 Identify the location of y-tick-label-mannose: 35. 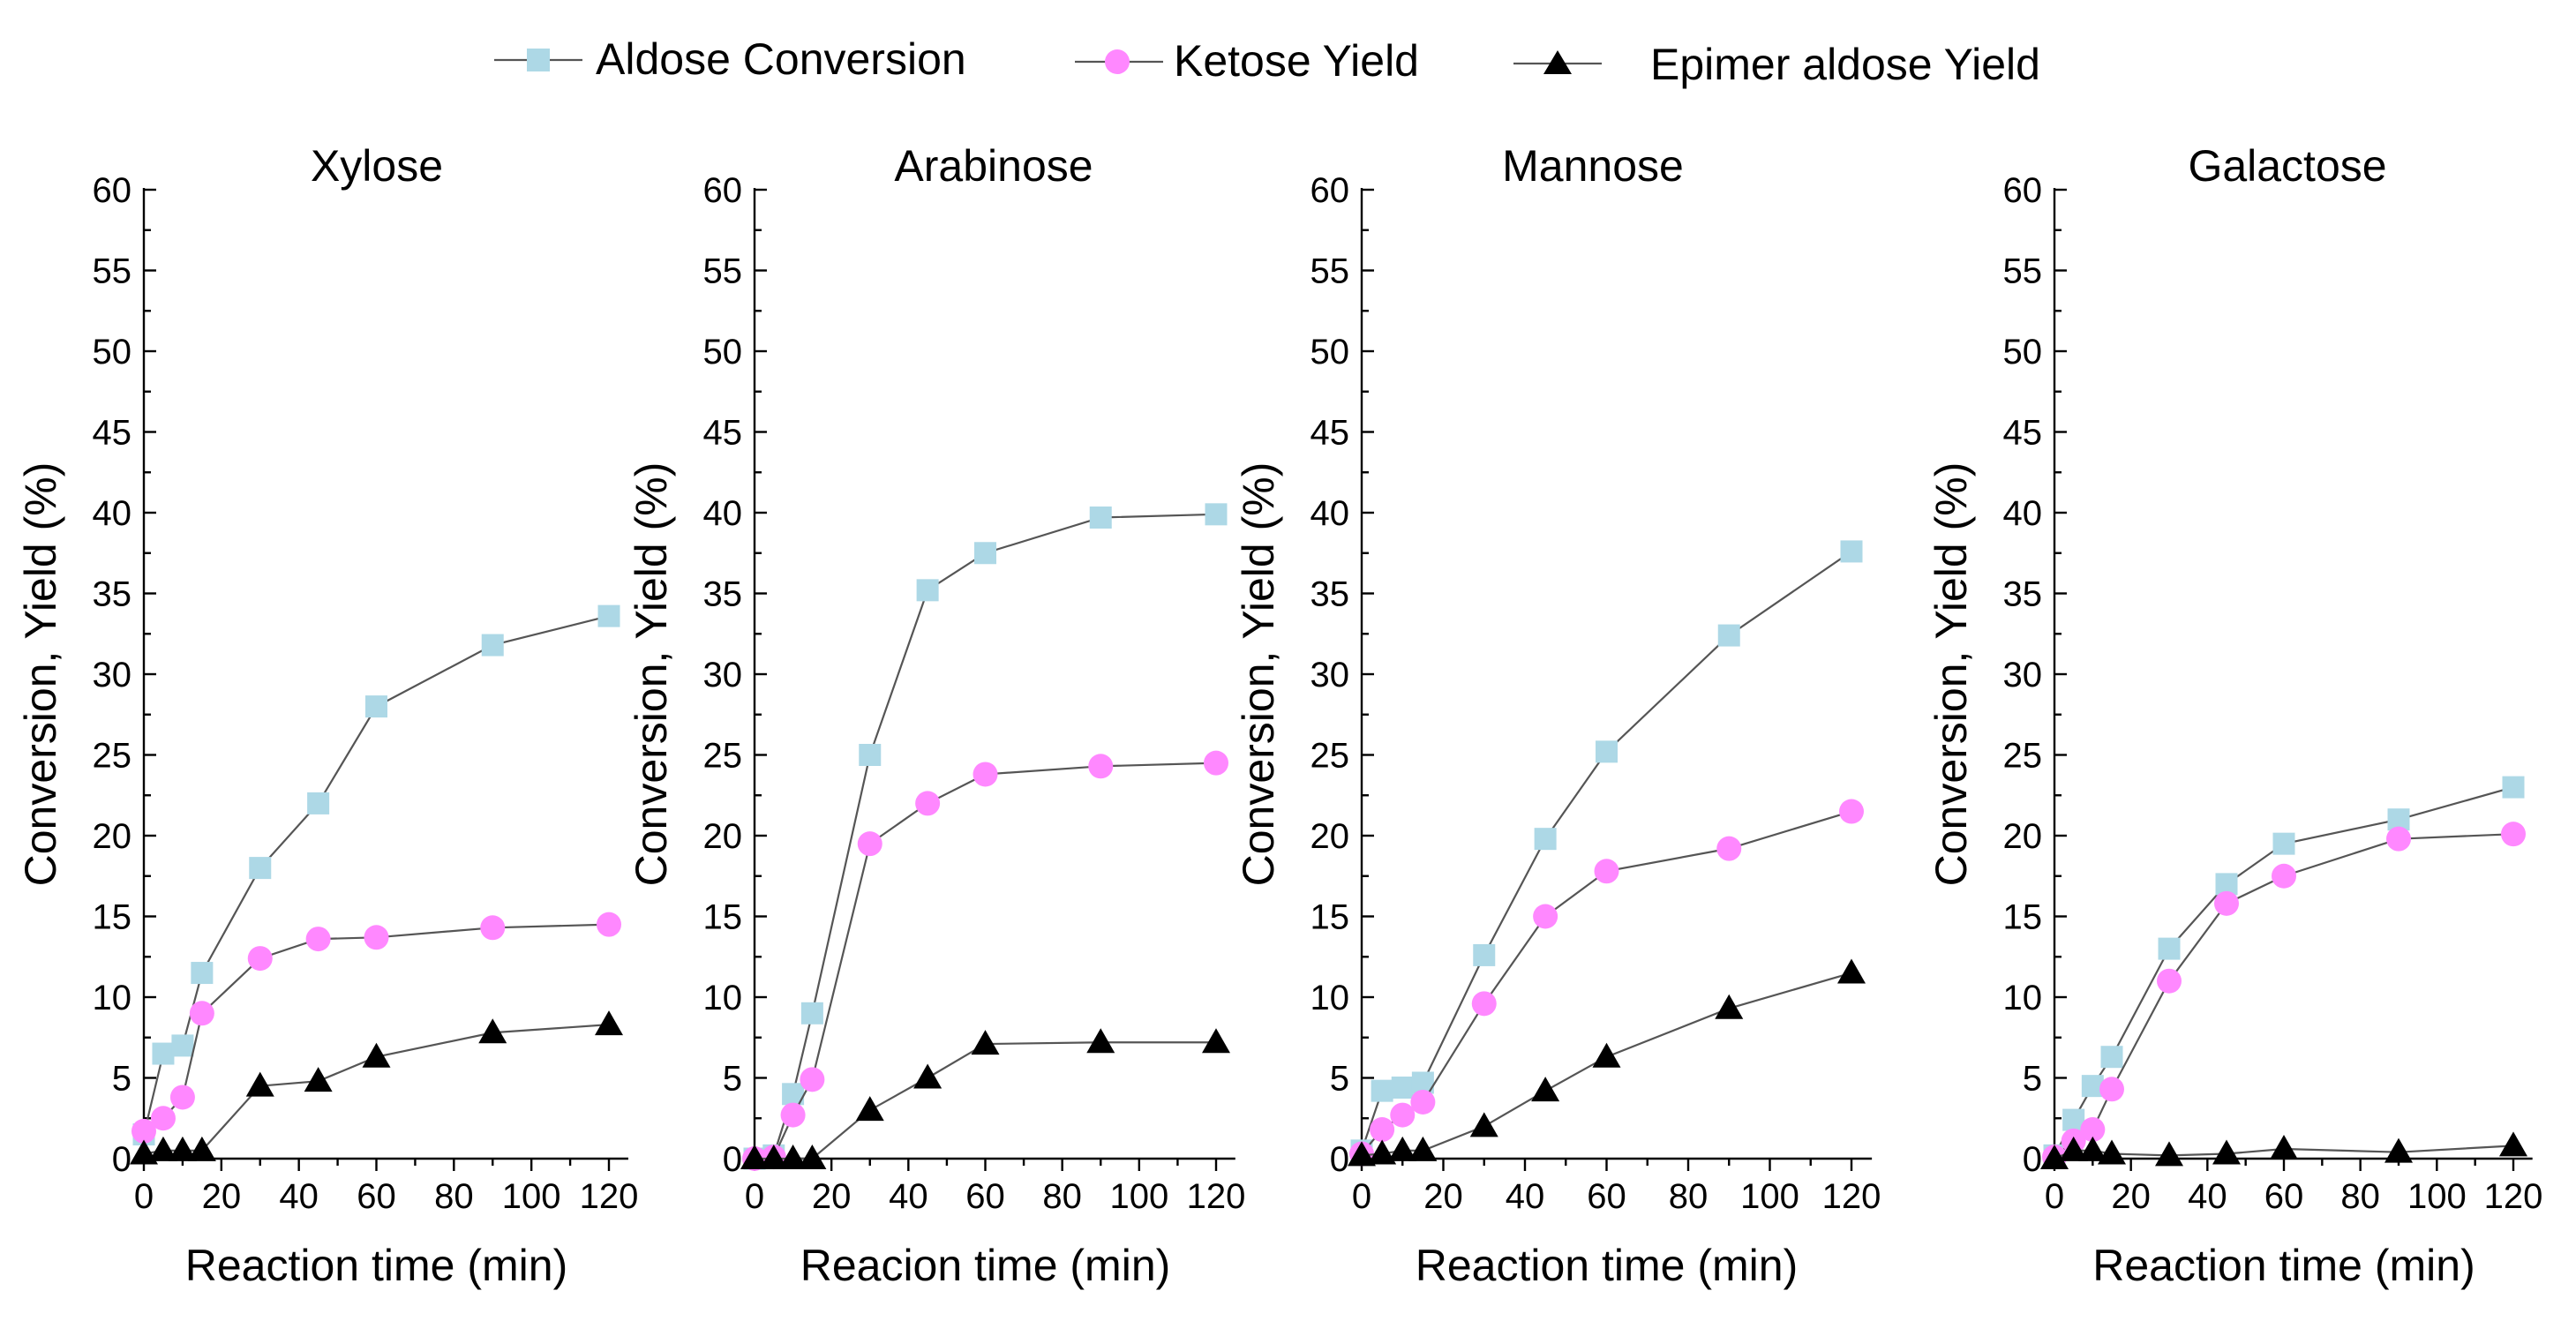
(1330, 594).